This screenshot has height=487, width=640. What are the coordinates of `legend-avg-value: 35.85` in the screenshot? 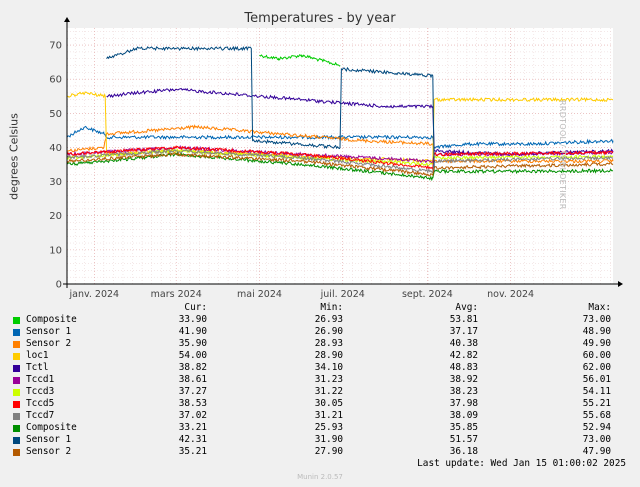 It's located at (463, 427).